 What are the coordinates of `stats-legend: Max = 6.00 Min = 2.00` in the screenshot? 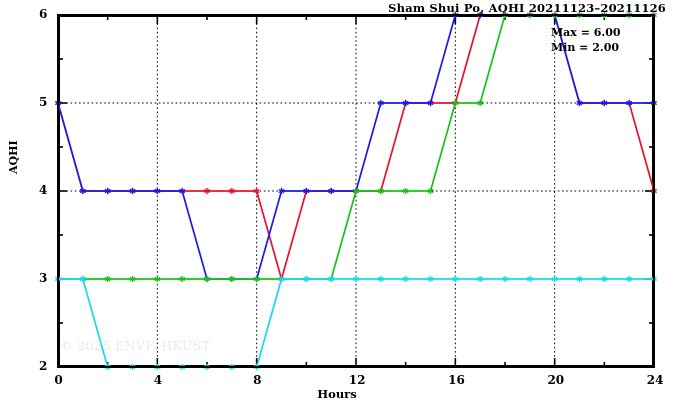 It's located at (586, 41).